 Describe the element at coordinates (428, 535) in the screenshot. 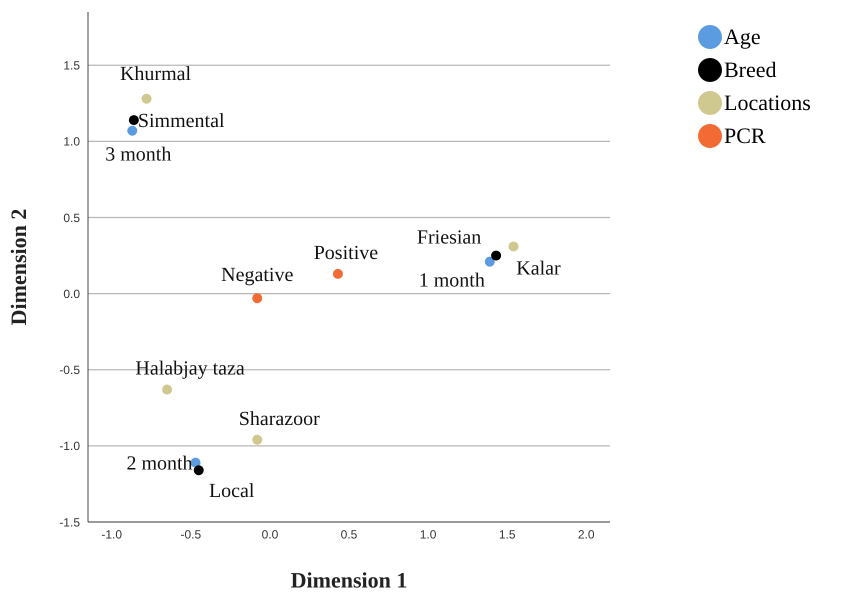

I see `x-tick-label: 1.0` at that location.